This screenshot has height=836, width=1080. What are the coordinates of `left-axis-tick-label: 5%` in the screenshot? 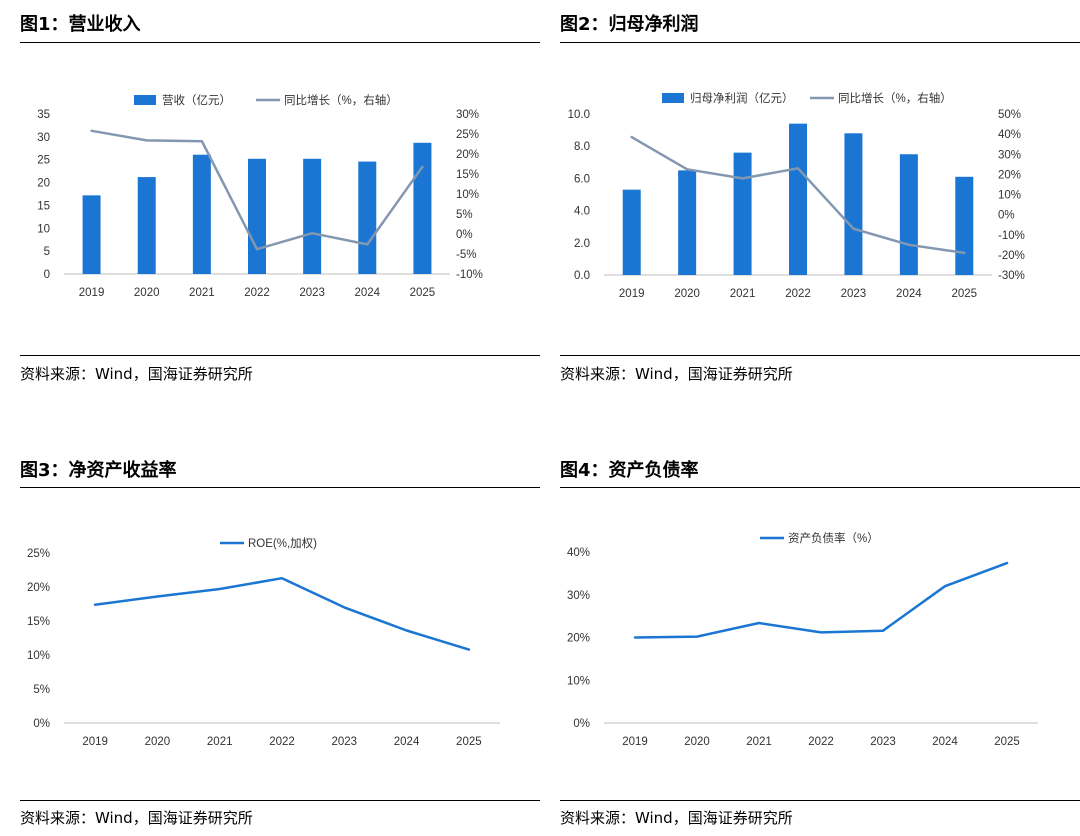 It's located at (41, 690).